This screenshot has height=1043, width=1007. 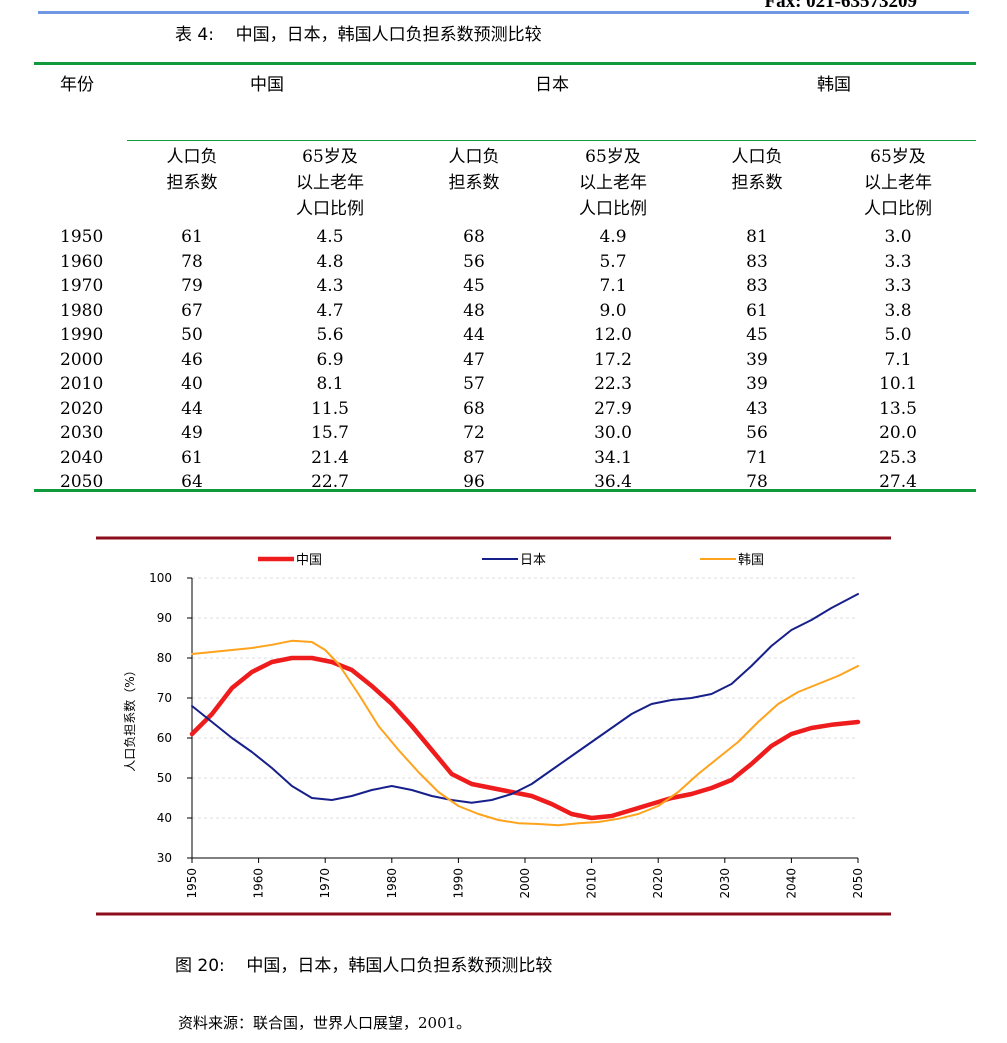 What do you see at coordinates (658, 883) in the screenshot?
I see `x-tick-label: 2020` at bounding box center [658, 883].